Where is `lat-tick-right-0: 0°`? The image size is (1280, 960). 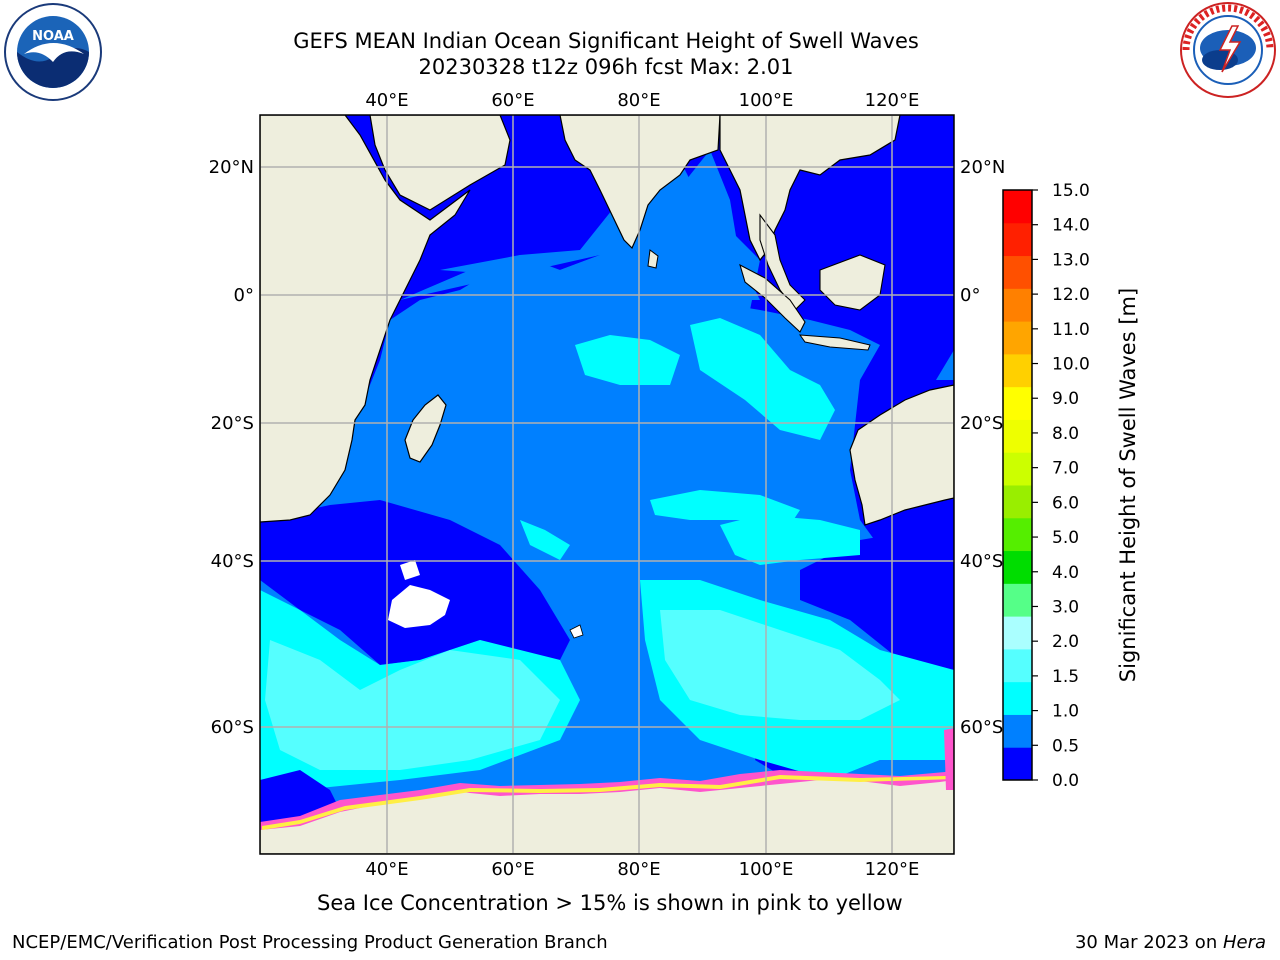
lat-tick-right-0: 0° is located at coordinates (970, 295).